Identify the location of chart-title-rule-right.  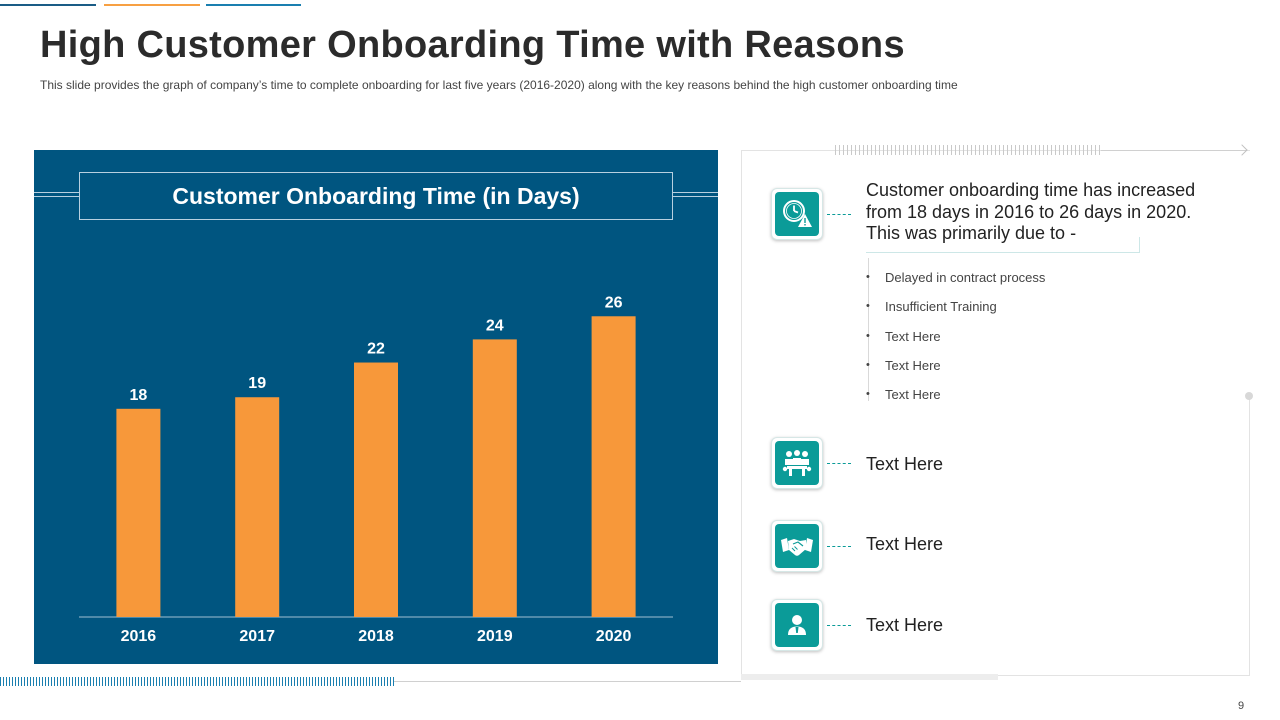
(695, 194).